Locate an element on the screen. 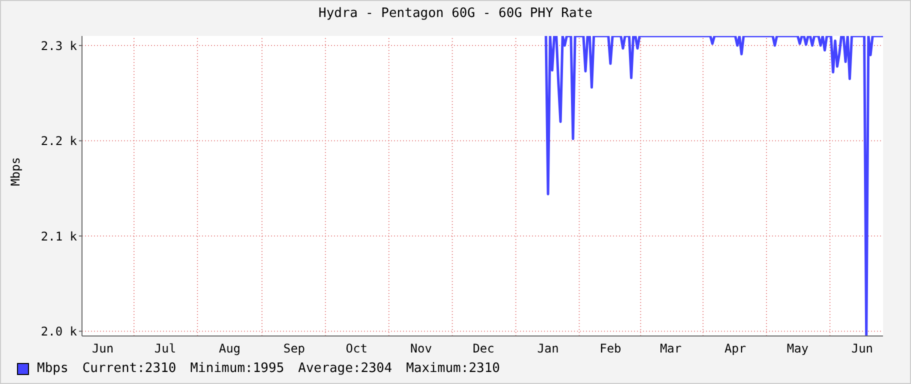  text: Maximum:2310 is located at coordinates (453, 368).